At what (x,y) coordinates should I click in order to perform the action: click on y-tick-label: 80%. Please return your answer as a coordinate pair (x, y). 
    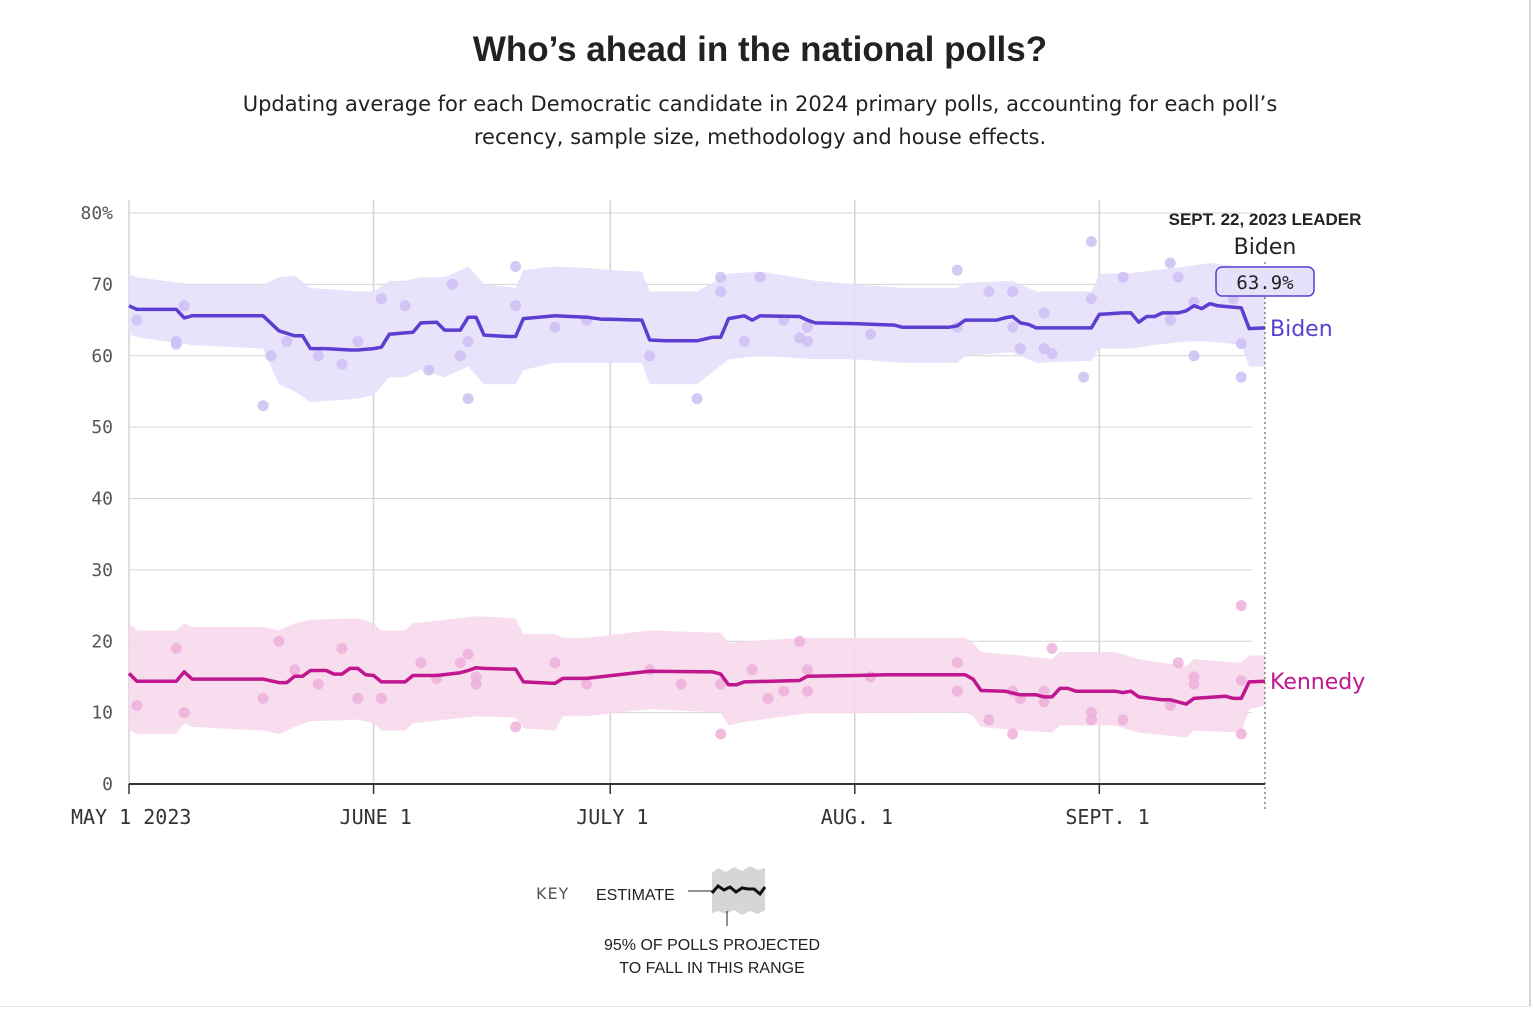
    Looking at the image, I should click on (96, 213).